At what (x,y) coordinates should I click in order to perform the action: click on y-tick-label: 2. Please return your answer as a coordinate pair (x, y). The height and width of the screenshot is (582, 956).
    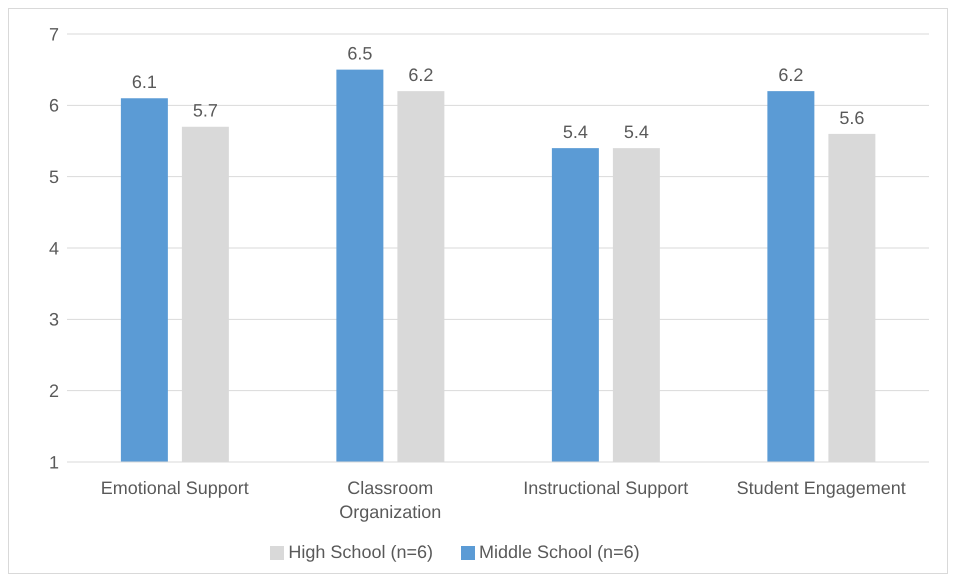
    Looking at the image, I should click on (53, 391).